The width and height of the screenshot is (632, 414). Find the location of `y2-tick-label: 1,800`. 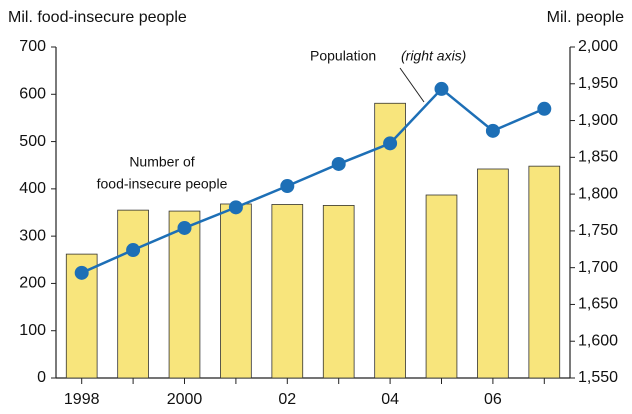

y2-tick-label: 1,800 is located at coordinates (598, 193).